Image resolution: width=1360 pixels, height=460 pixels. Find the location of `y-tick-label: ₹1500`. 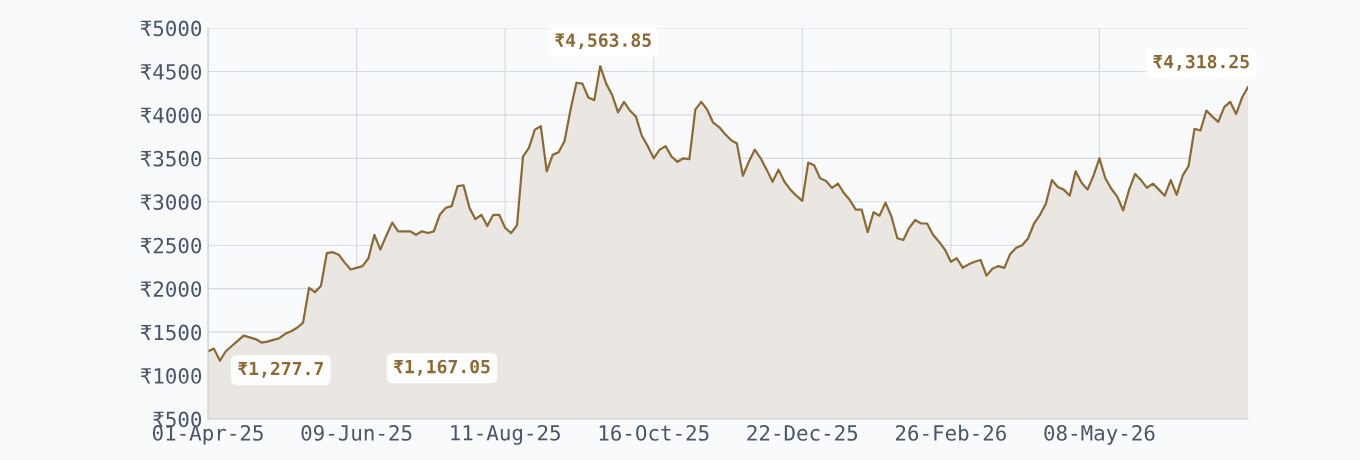

y-tick-label: ₹1500 is located at coordinates (171, 332).